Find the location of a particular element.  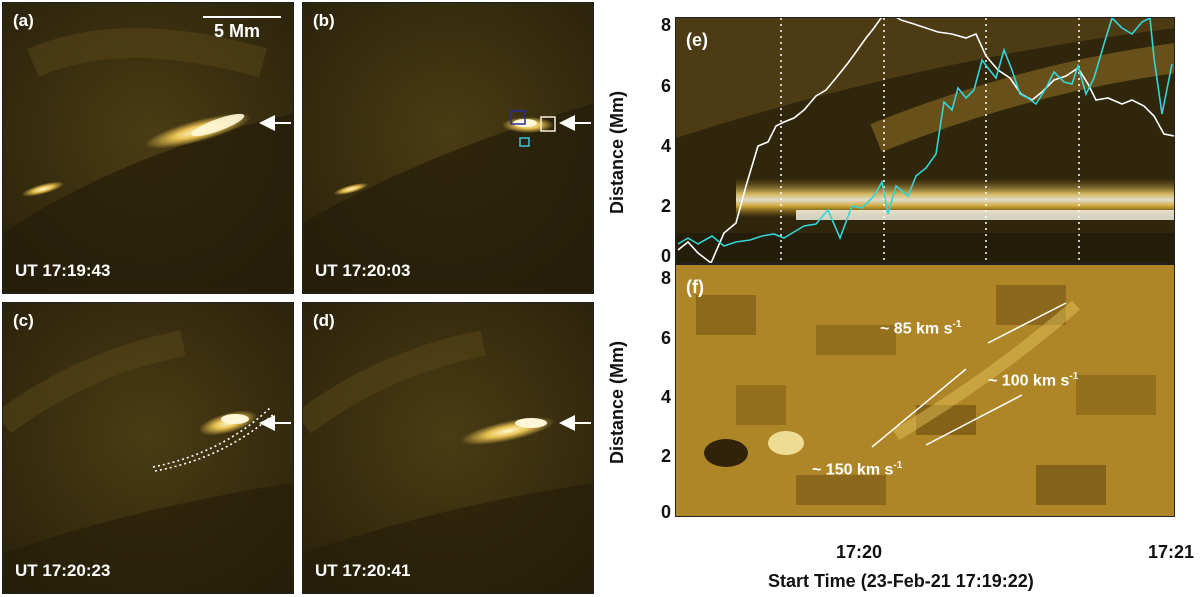

panel-d-label: (d) is located at coordinates (324, 320).